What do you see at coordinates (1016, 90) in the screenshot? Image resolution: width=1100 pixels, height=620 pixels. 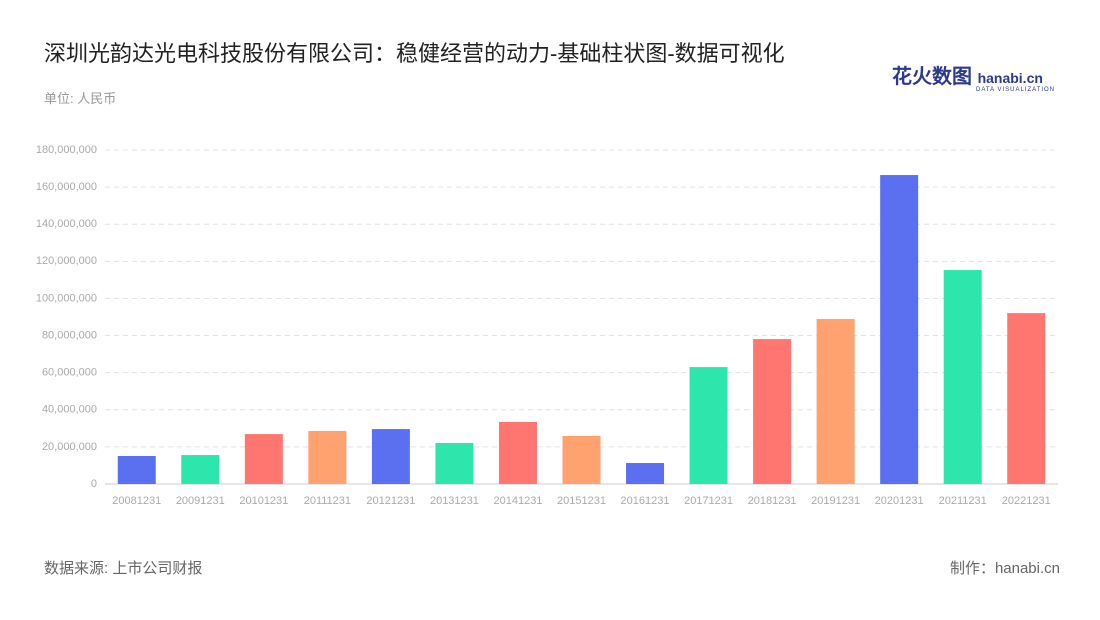 I see `logo-tagline: DATA VISUALIZATION` at bounding box center [1016, 90].